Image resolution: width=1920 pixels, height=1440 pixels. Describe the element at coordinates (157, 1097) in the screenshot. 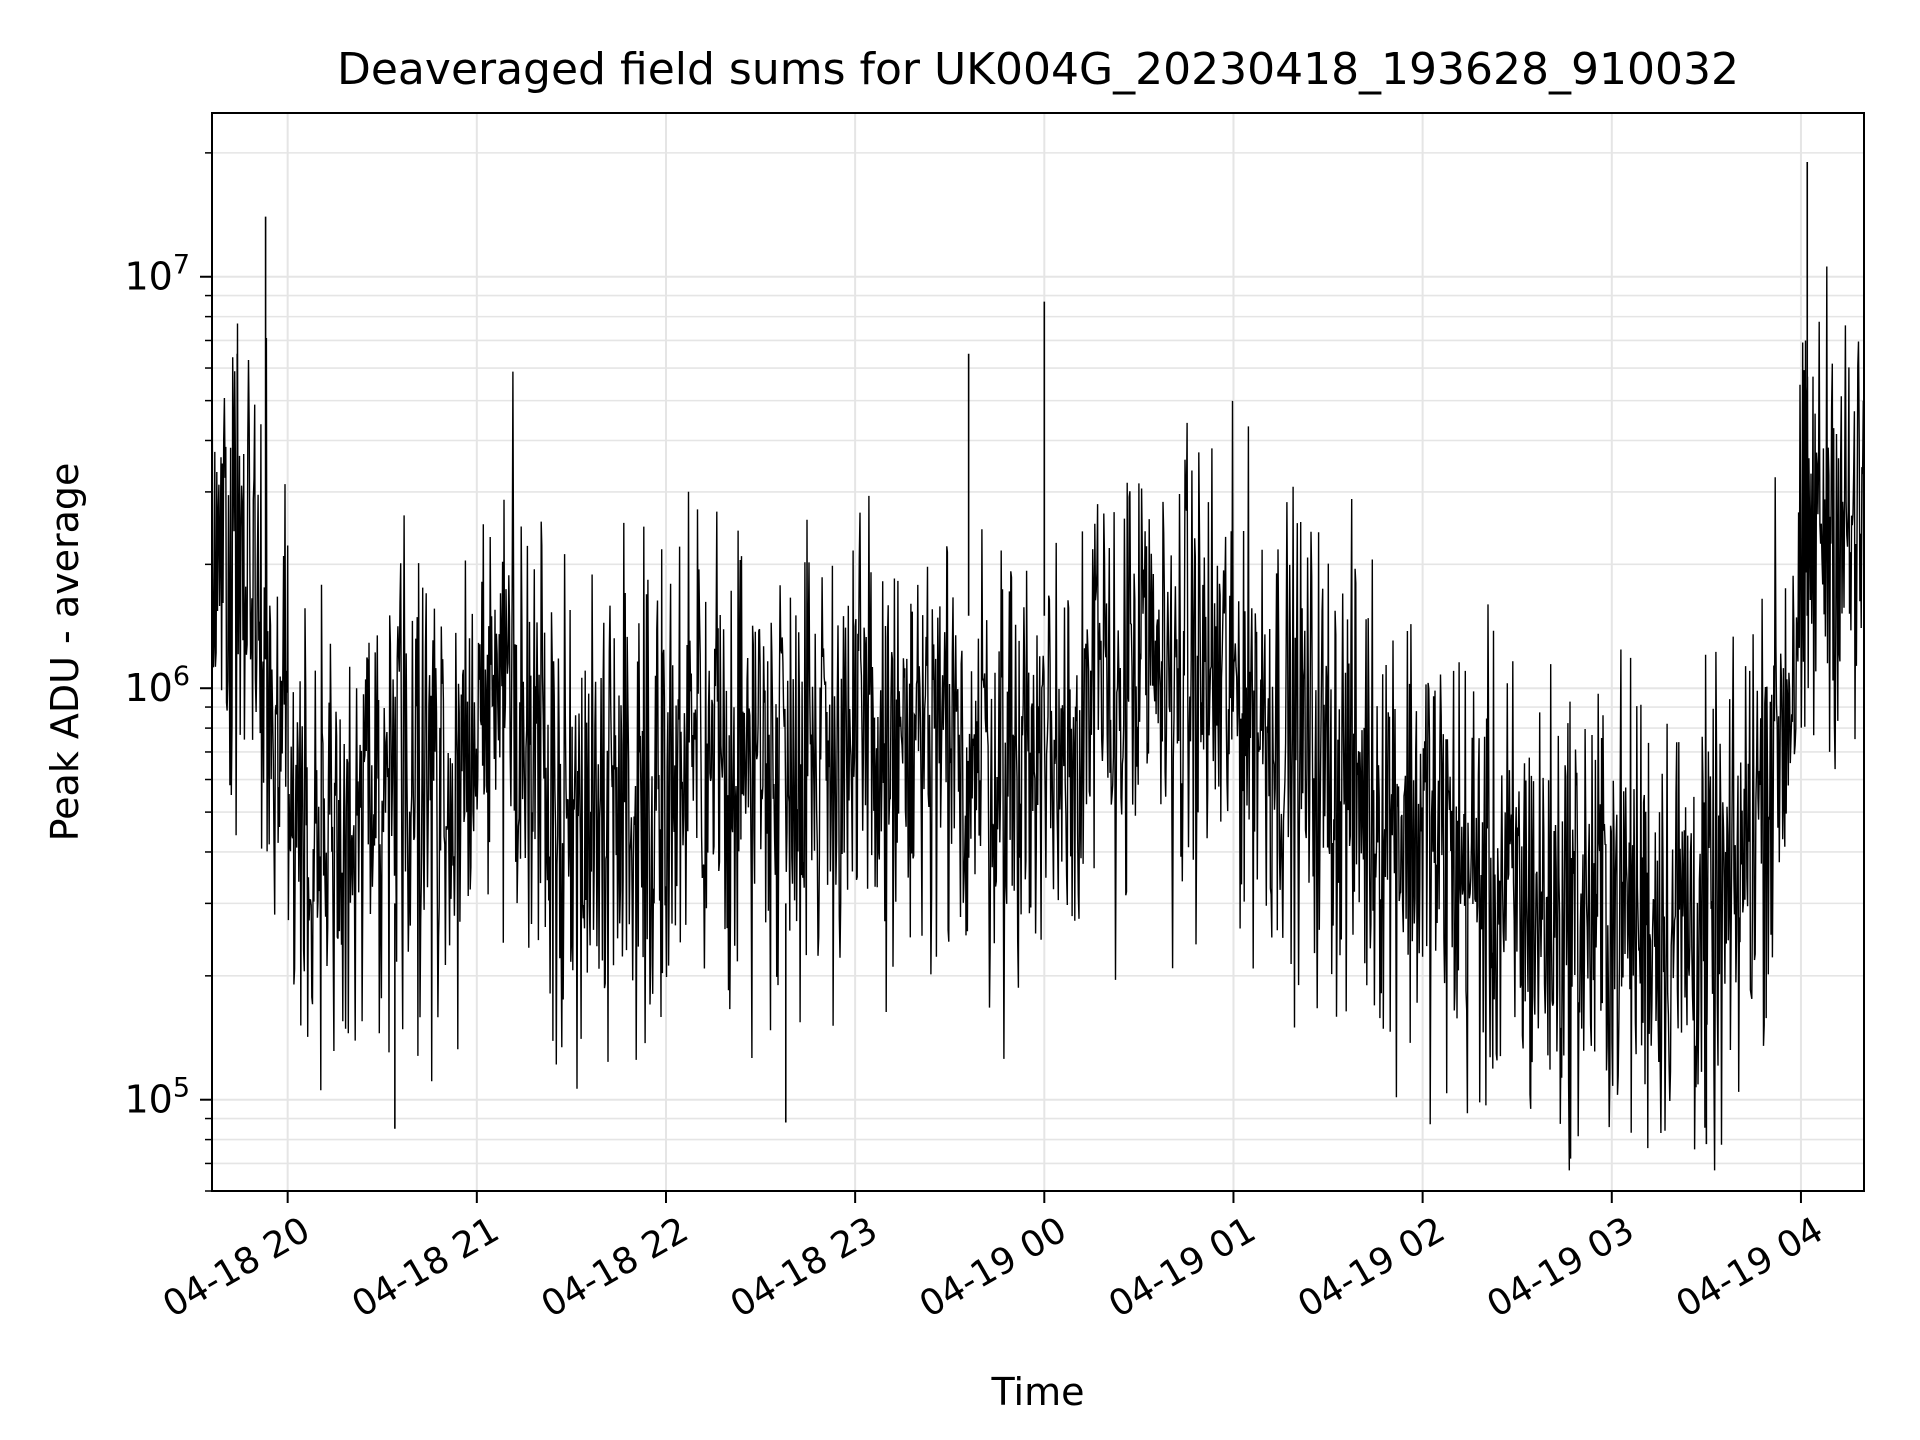

I see `y-tick-label: 105` at that location.